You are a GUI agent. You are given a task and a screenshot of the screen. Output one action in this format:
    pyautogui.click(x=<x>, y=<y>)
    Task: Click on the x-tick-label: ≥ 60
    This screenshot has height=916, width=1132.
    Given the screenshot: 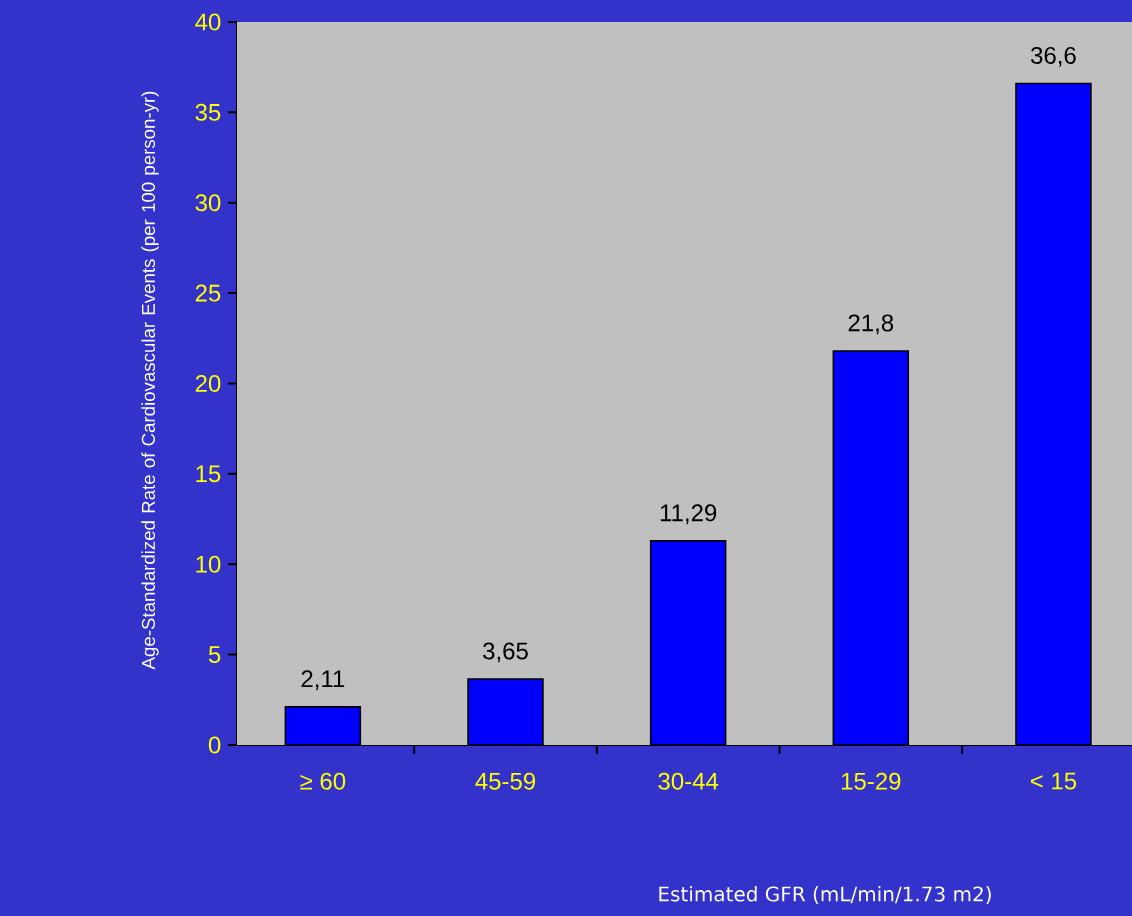 What is the action you would take?
    pyautogui.click(x=323, y=781)
    